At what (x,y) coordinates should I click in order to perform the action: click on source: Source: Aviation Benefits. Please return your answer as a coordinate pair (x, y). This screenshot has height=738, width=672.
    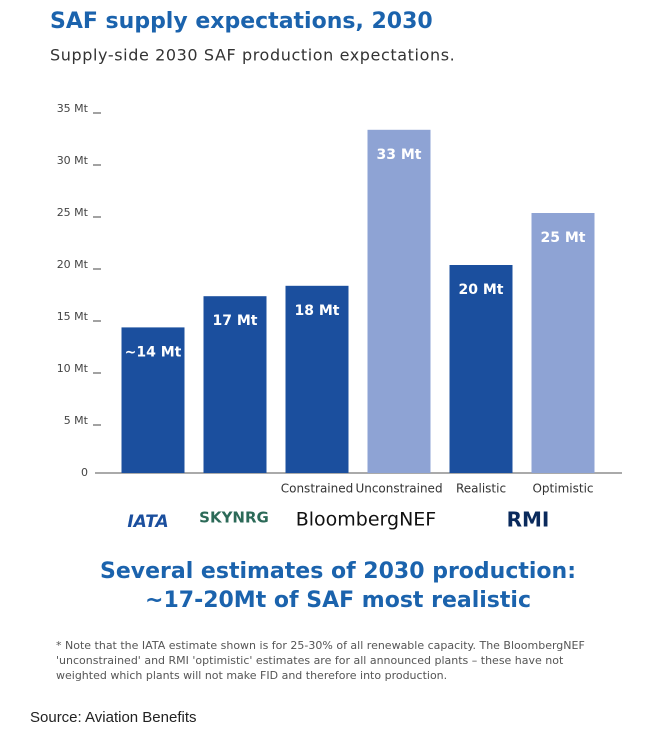
    Looking at the image, I should click on (113, 717).